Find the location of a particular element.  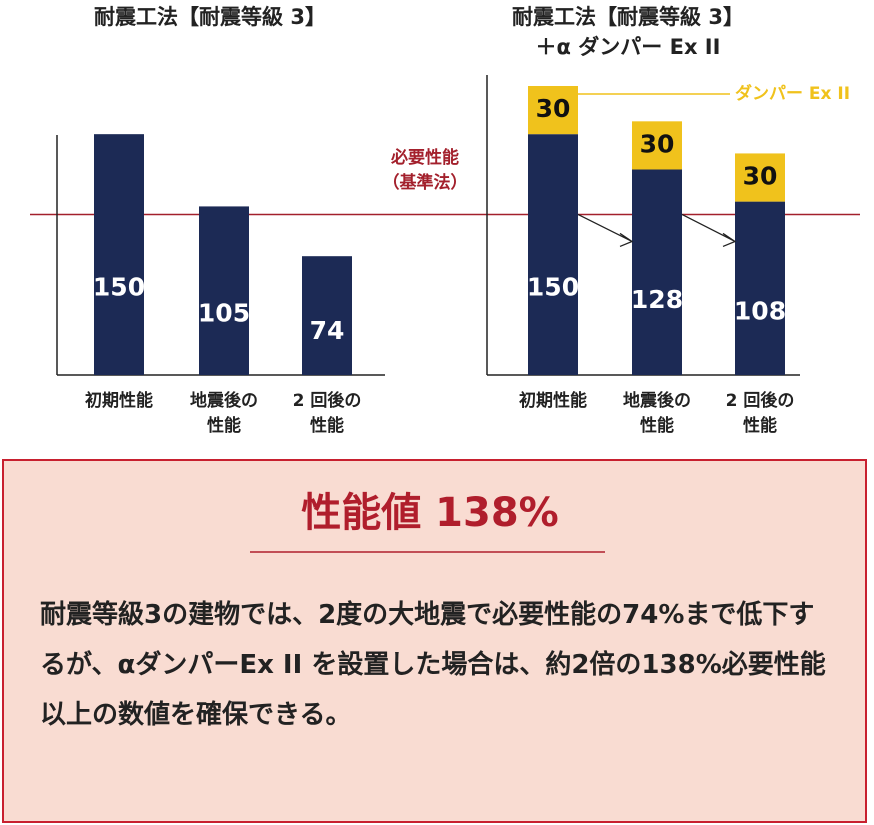

summary-title: 性能値 138% is located at coordinates (430, 513).